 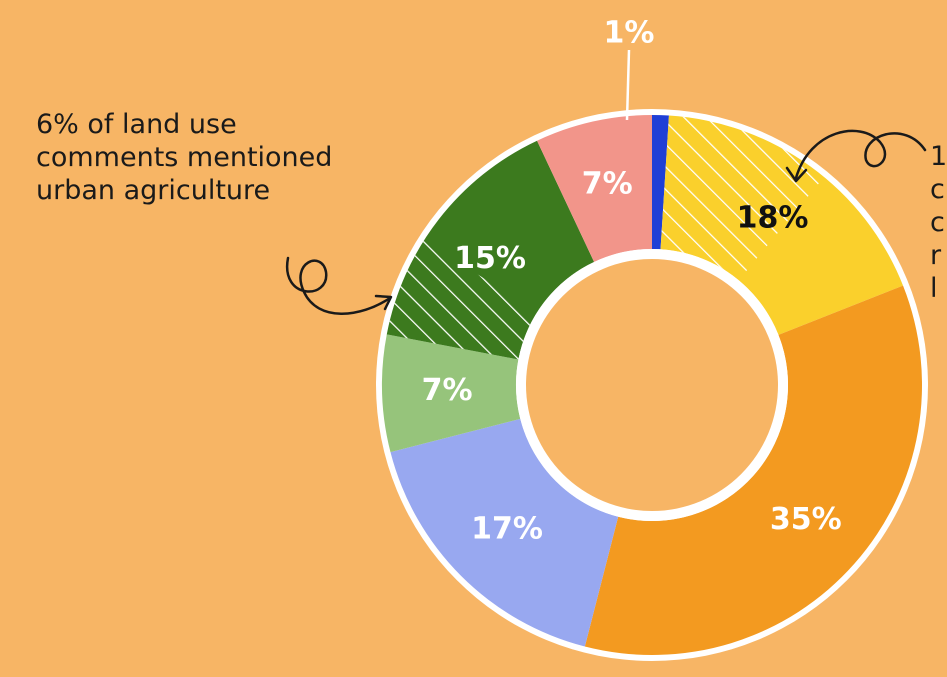 What do you see at coordinates (938, 255) in the screenshot?
I see `annotation-right-line-4: r` at bounding box center [938, 255].